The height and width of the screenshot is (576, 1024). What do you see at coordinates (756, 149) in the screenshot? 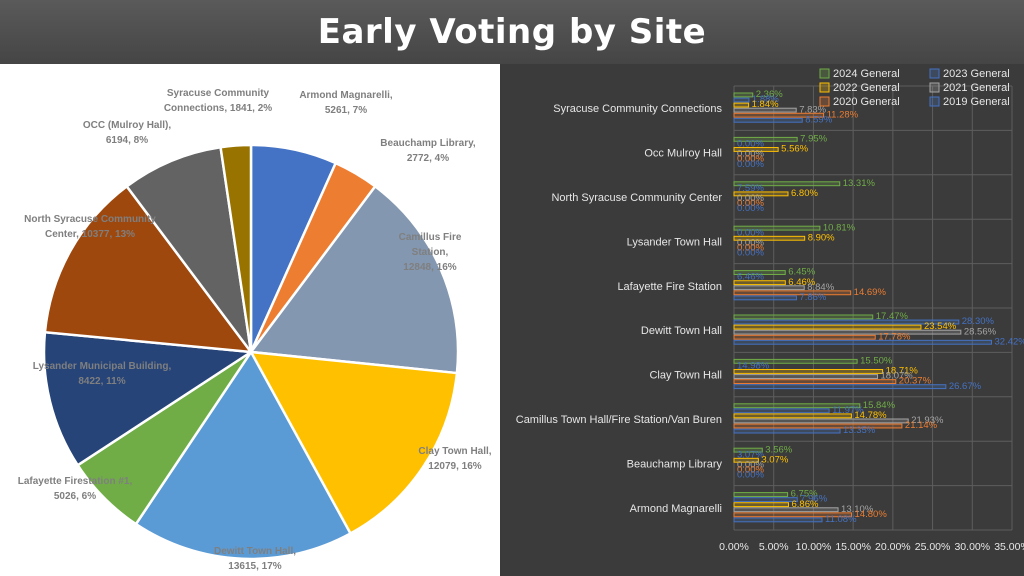
I see `bar-2022-general-occ-mulroy-hall` at bounding box center [756, 149].